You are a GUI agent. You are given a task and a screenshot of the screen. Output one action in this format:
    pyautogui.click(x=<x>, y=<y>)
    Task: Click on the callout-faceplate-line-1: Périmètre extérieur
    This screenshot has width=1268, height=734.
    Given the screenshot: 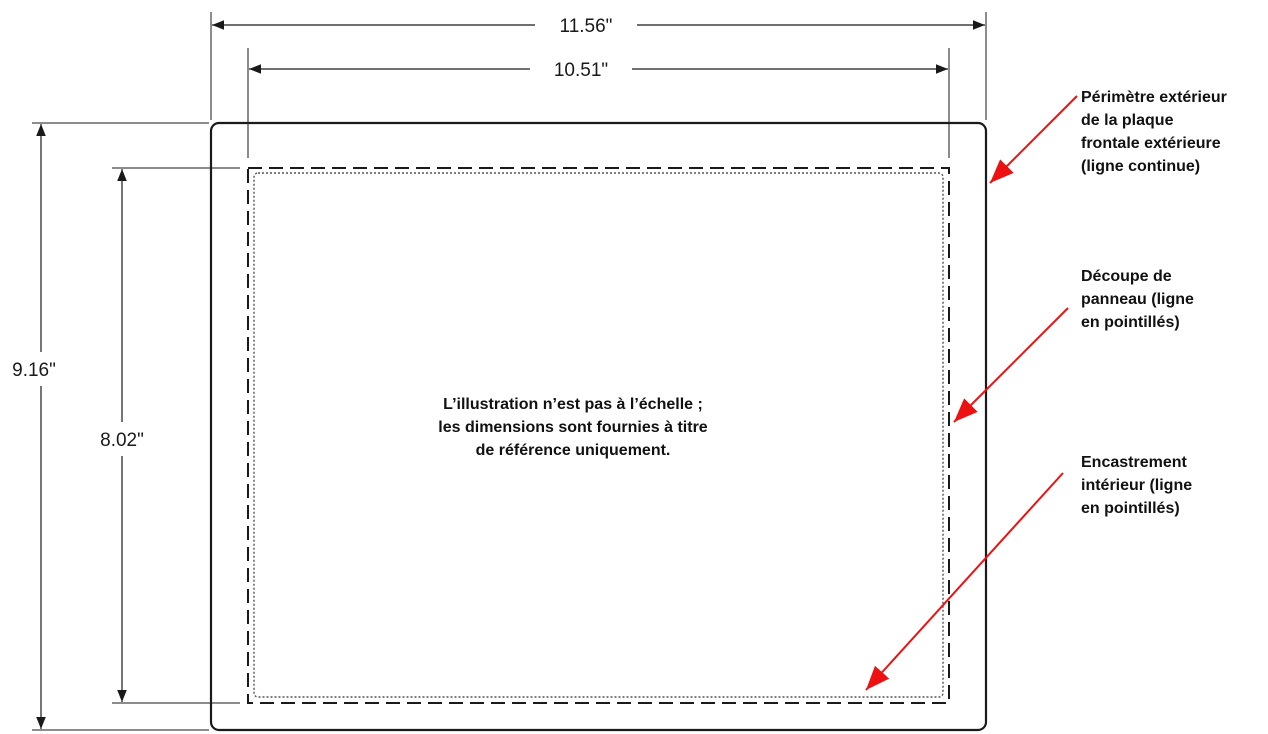 What is the action you would take?
    pyautogui.click(x=1154, y=97)
    